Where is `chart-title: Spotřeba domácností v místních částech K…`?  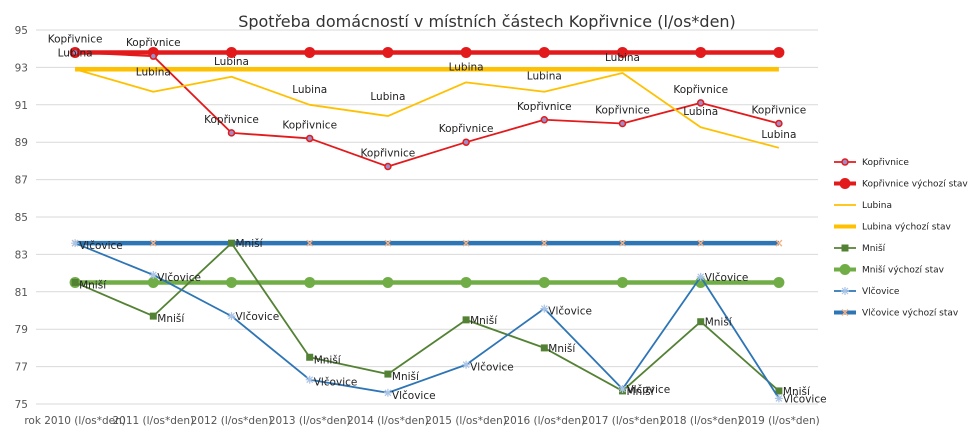
chart-title: Spotřeba domácností v místních částech K… is located at coordinates (487, 21).